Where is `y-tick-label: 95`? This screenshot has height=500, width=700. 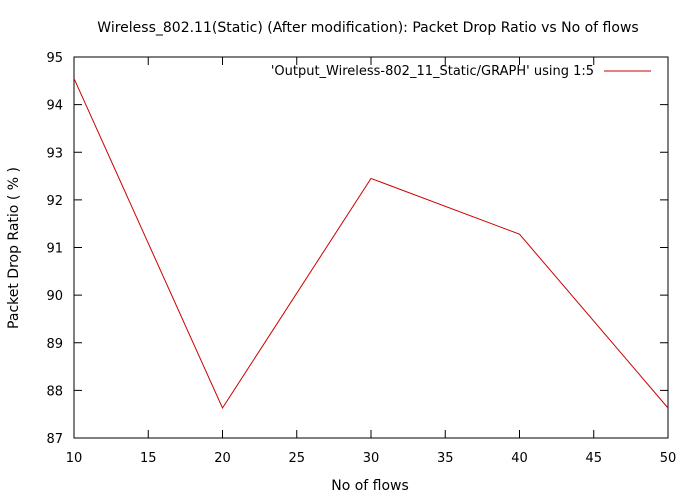 y-tick-label: 95 is located at coordinates (54, 58).